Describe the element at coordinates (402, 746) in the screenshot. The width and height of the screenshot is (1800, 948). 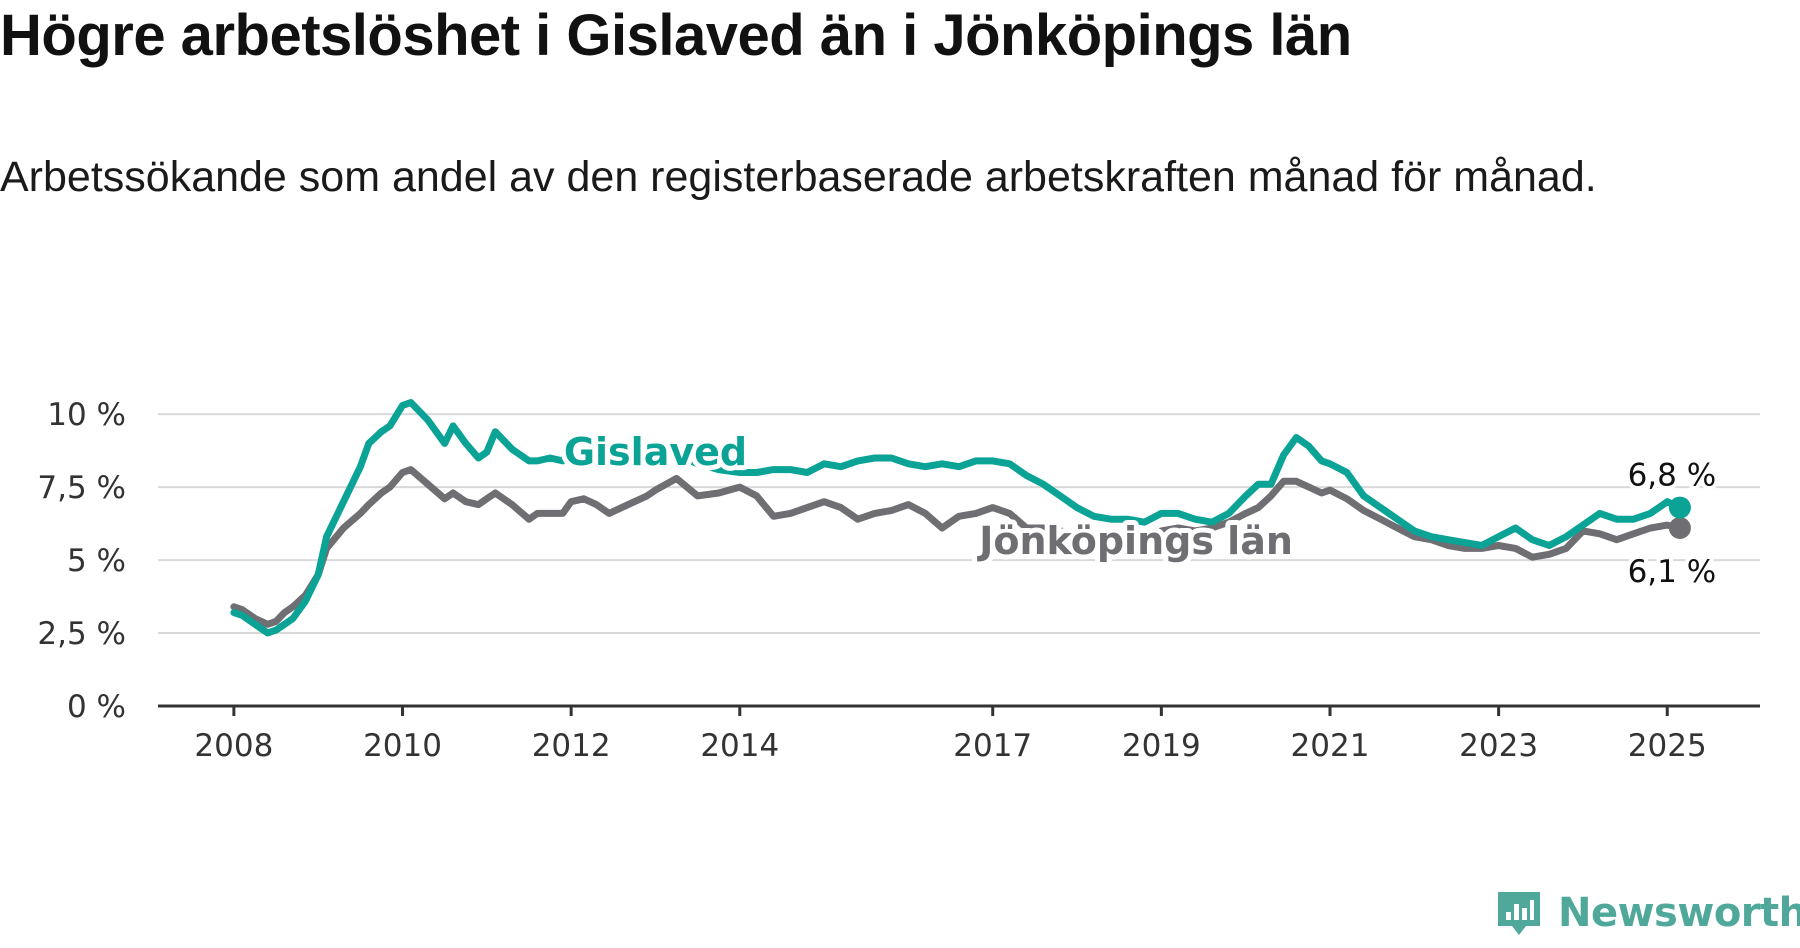
I see `x-tick-label: 2010` at that location.